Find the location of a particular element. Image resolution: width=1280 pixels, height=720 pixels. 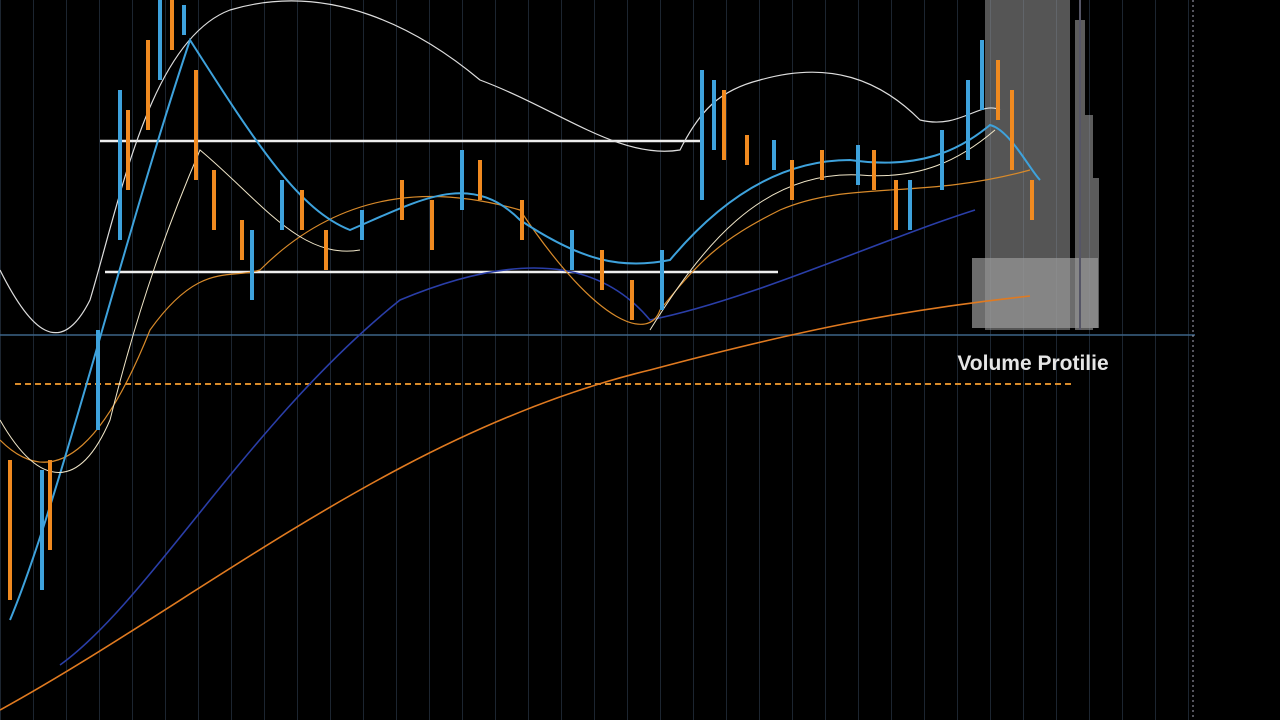

profile-label: Volume Protilie is located at coordinates (1032, 363).